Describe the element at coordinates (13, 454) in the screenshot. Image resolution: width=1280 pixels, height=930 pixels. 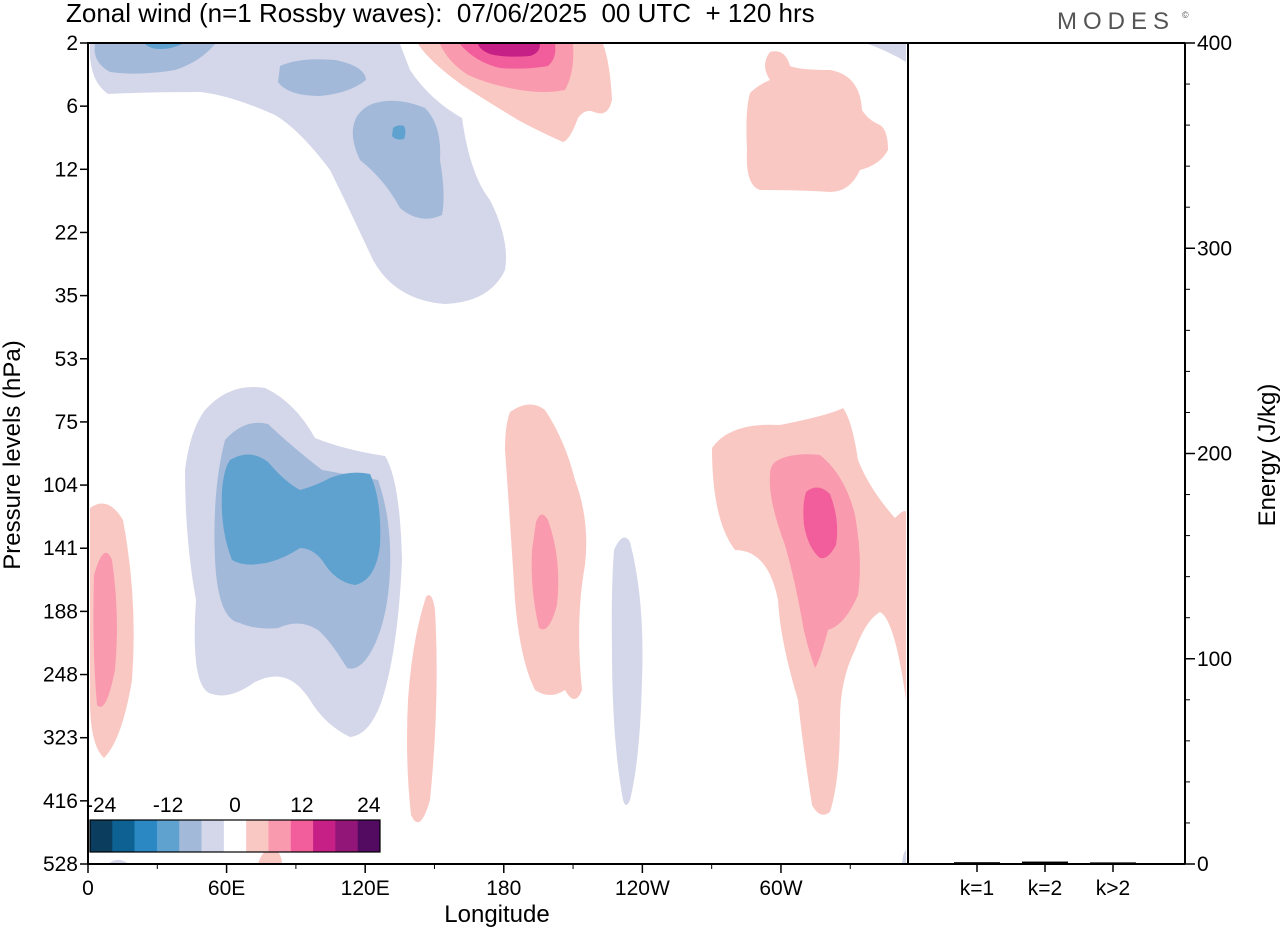
I see `y-axis-title: Pressure levels (hPa)` at that location.